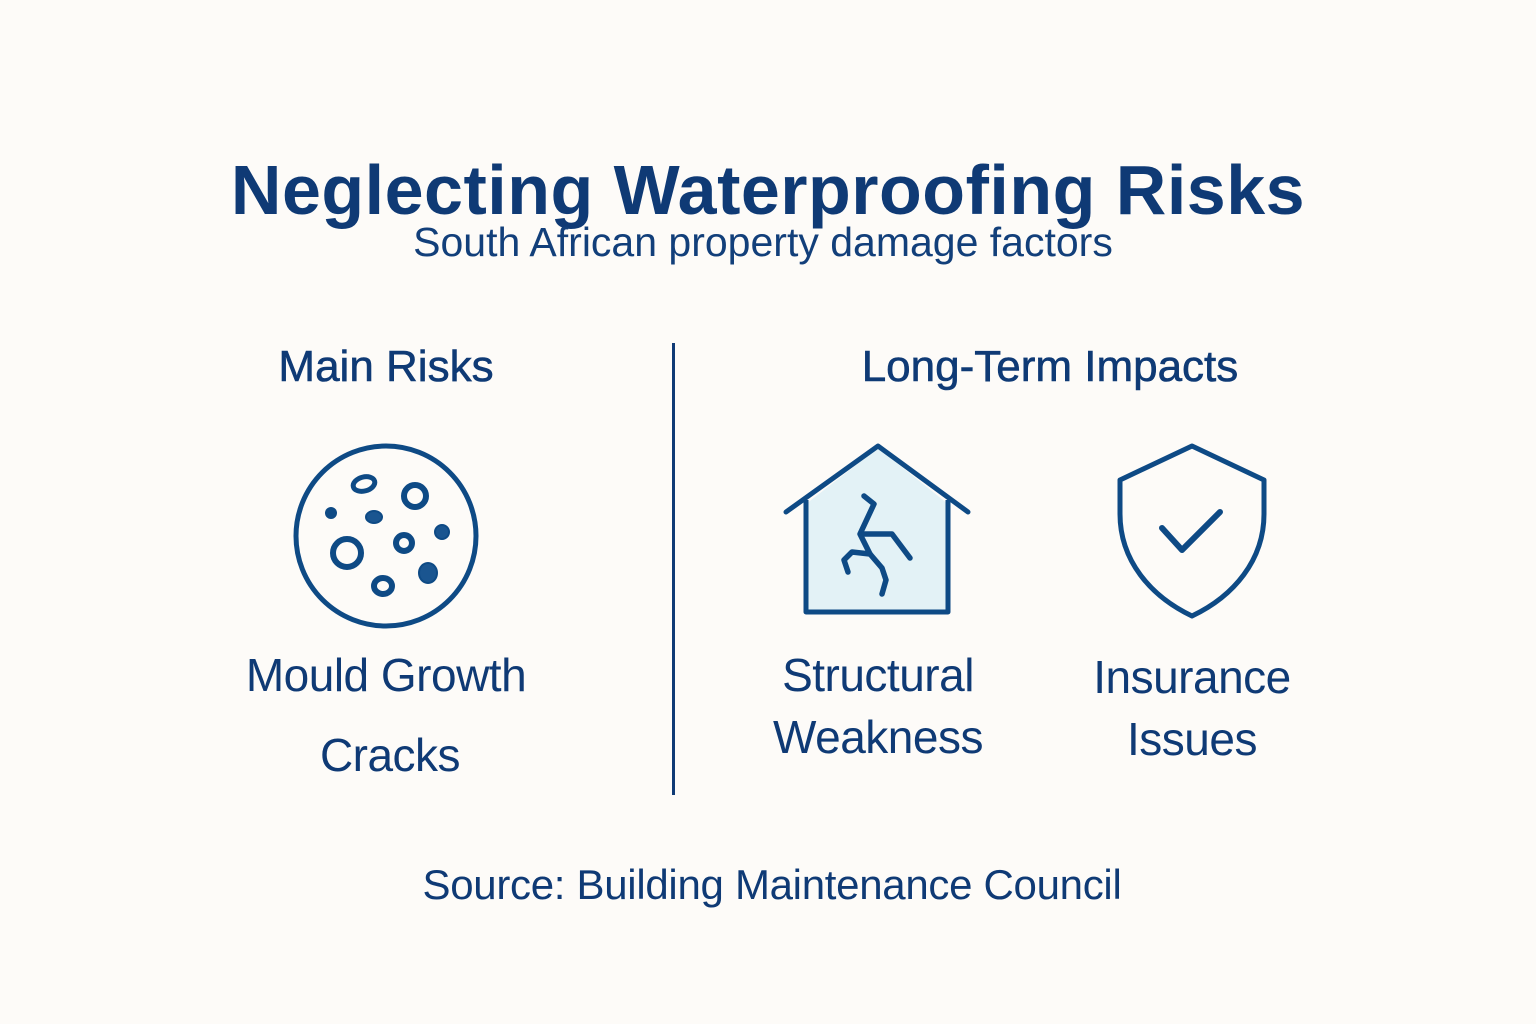  What do you see at coordinates (878, 706) in the screenshot?
I see `impact-item-structural-weakness: Structural Weakness` at bounding box center [878, 706].